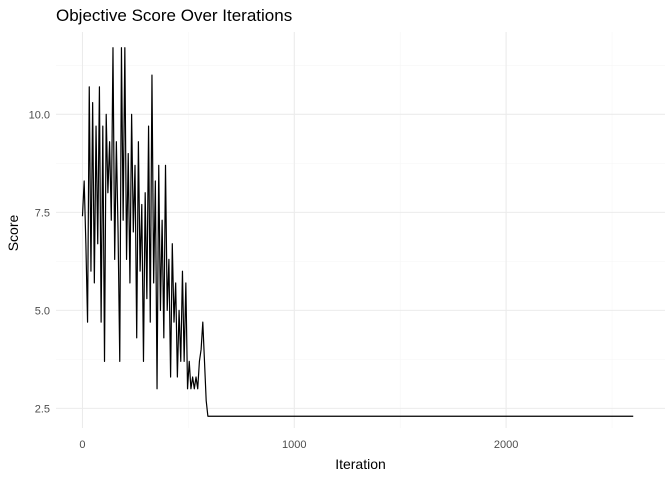 Image resolution: width=672 pixels, height=480 pixels. What do you see at coordinates (39, 115) in the screenshot?
I see `y-tick-label: 10.0` at bounding box center [39, 115].